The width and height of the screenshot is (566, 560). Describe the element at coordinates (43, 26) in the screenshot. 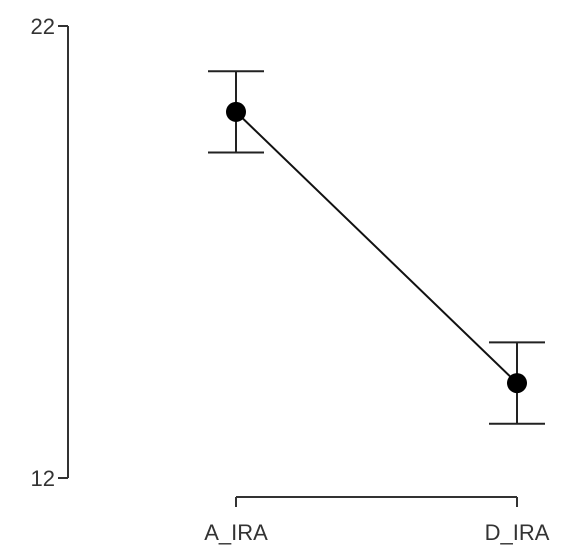

I see `y-tick-label-22: 22` at that location.